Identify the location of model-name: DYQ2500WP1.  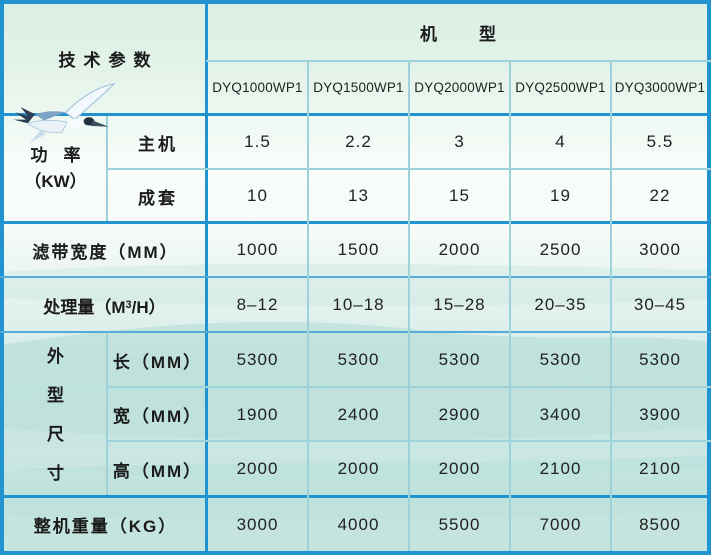
(560, 87).